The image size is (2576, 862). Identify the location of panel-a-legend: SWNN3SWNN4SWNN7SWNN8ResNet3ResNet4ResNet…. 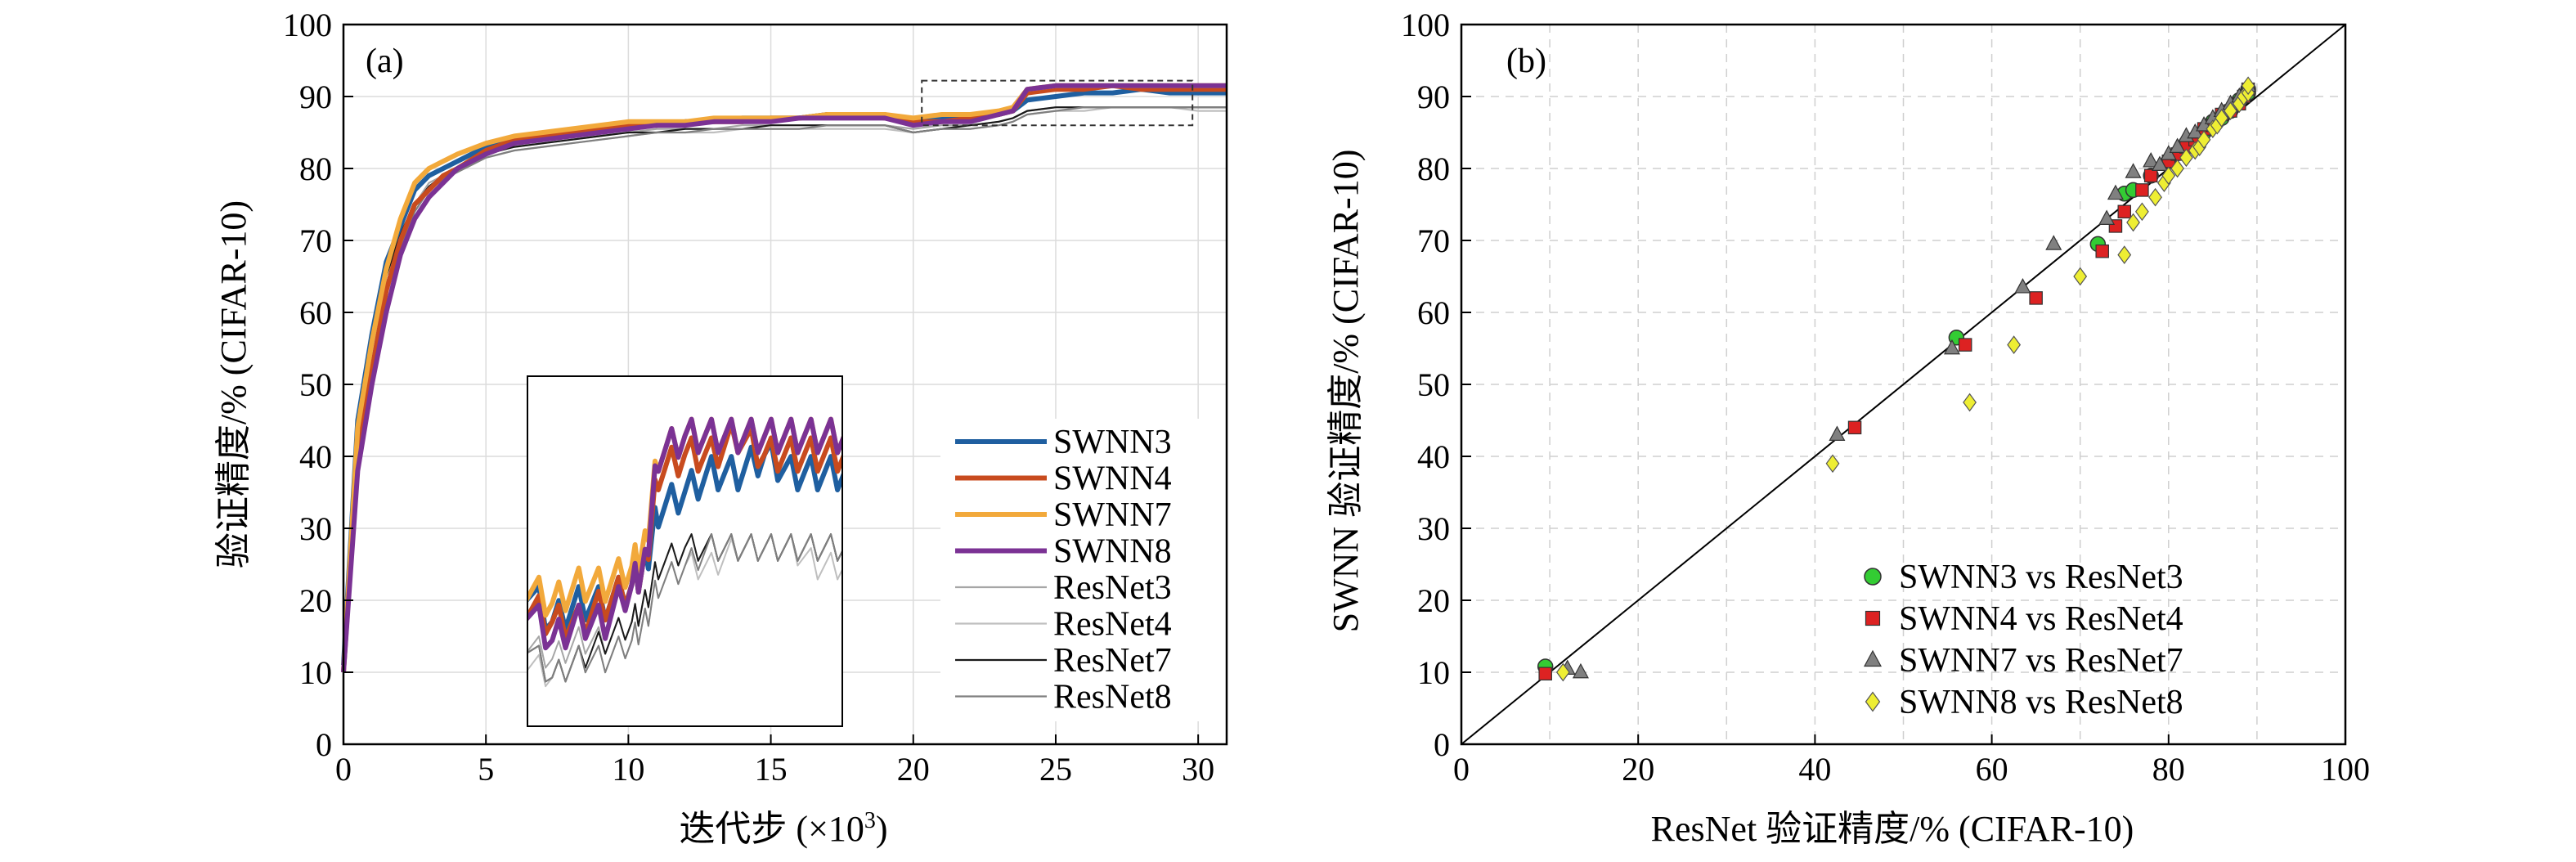
(1083, 570).